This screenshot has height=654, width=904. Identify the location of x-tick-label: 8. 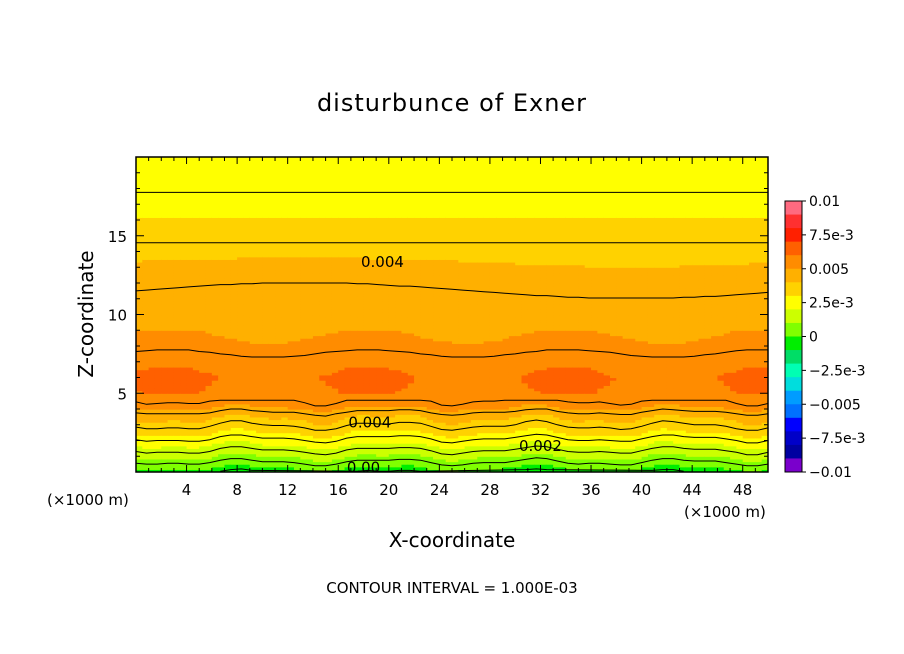
(237, 490).